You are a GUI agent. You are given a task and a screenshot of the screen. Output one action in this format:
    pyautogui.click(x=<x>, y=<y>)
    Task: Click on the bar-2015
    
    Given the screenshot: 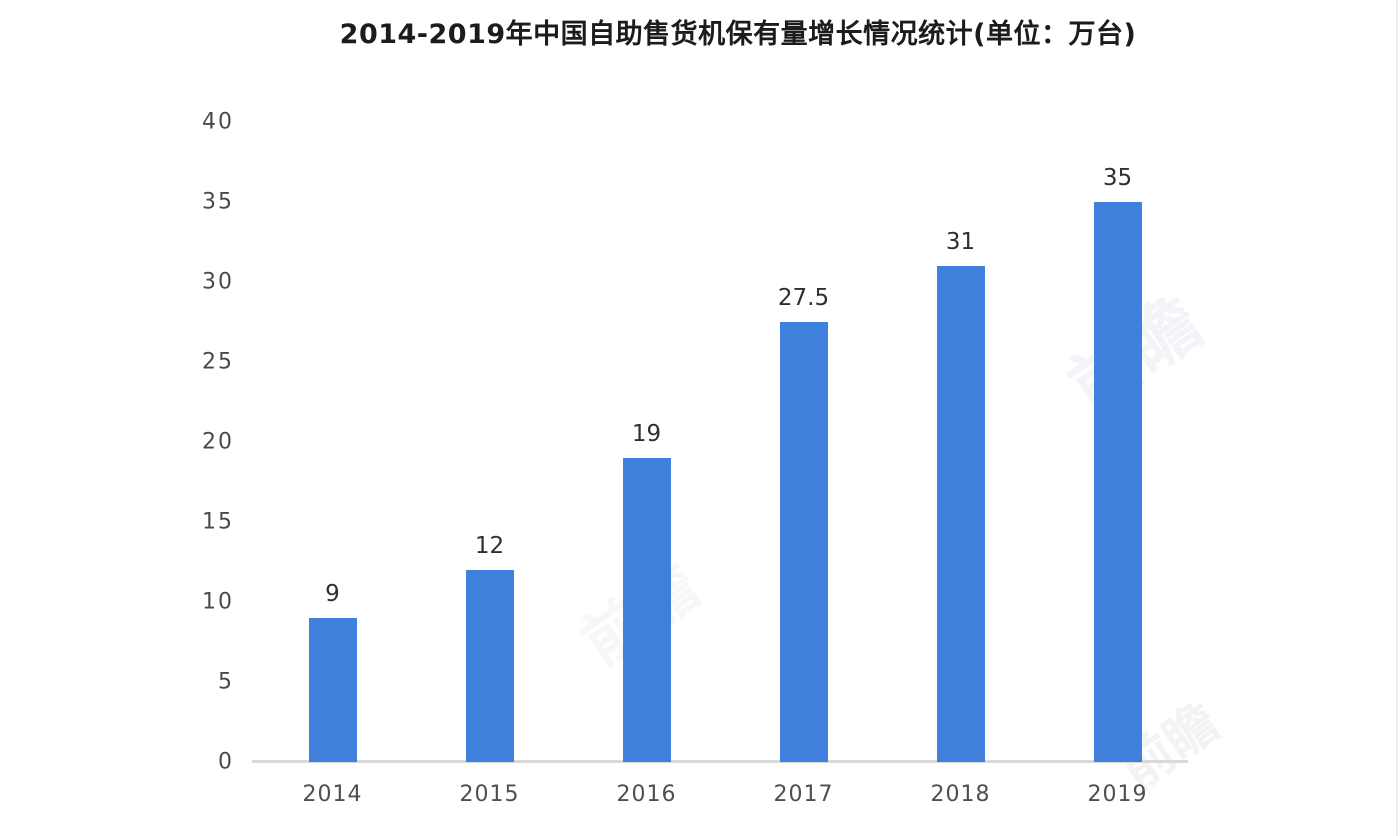 What is the action you would take?
    pyautogui.click(x=489, y=666)
    